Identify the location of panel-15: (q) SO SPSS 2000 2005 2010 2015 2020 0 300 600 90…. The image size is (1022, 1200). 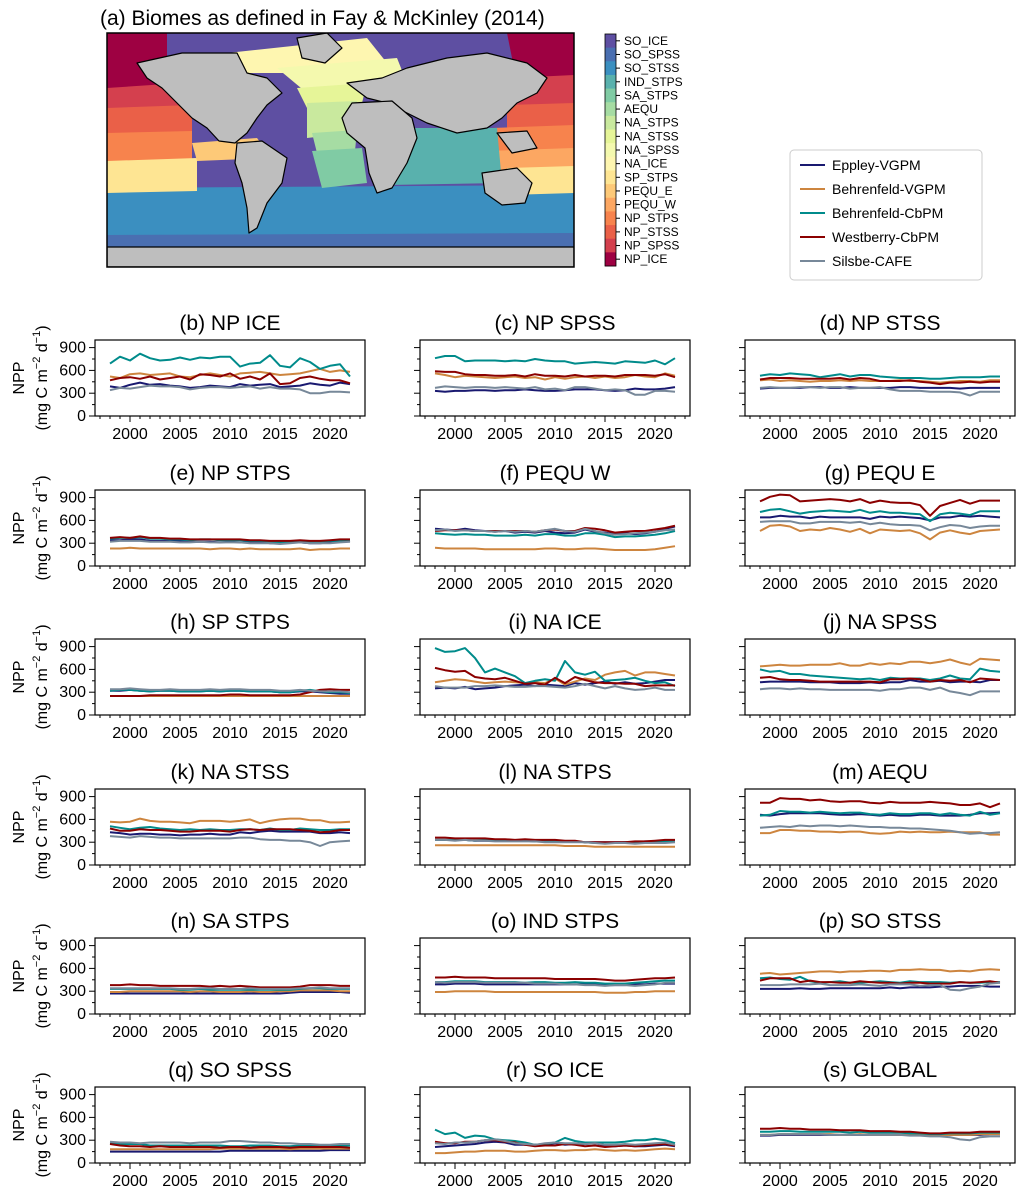
(188, 1124).